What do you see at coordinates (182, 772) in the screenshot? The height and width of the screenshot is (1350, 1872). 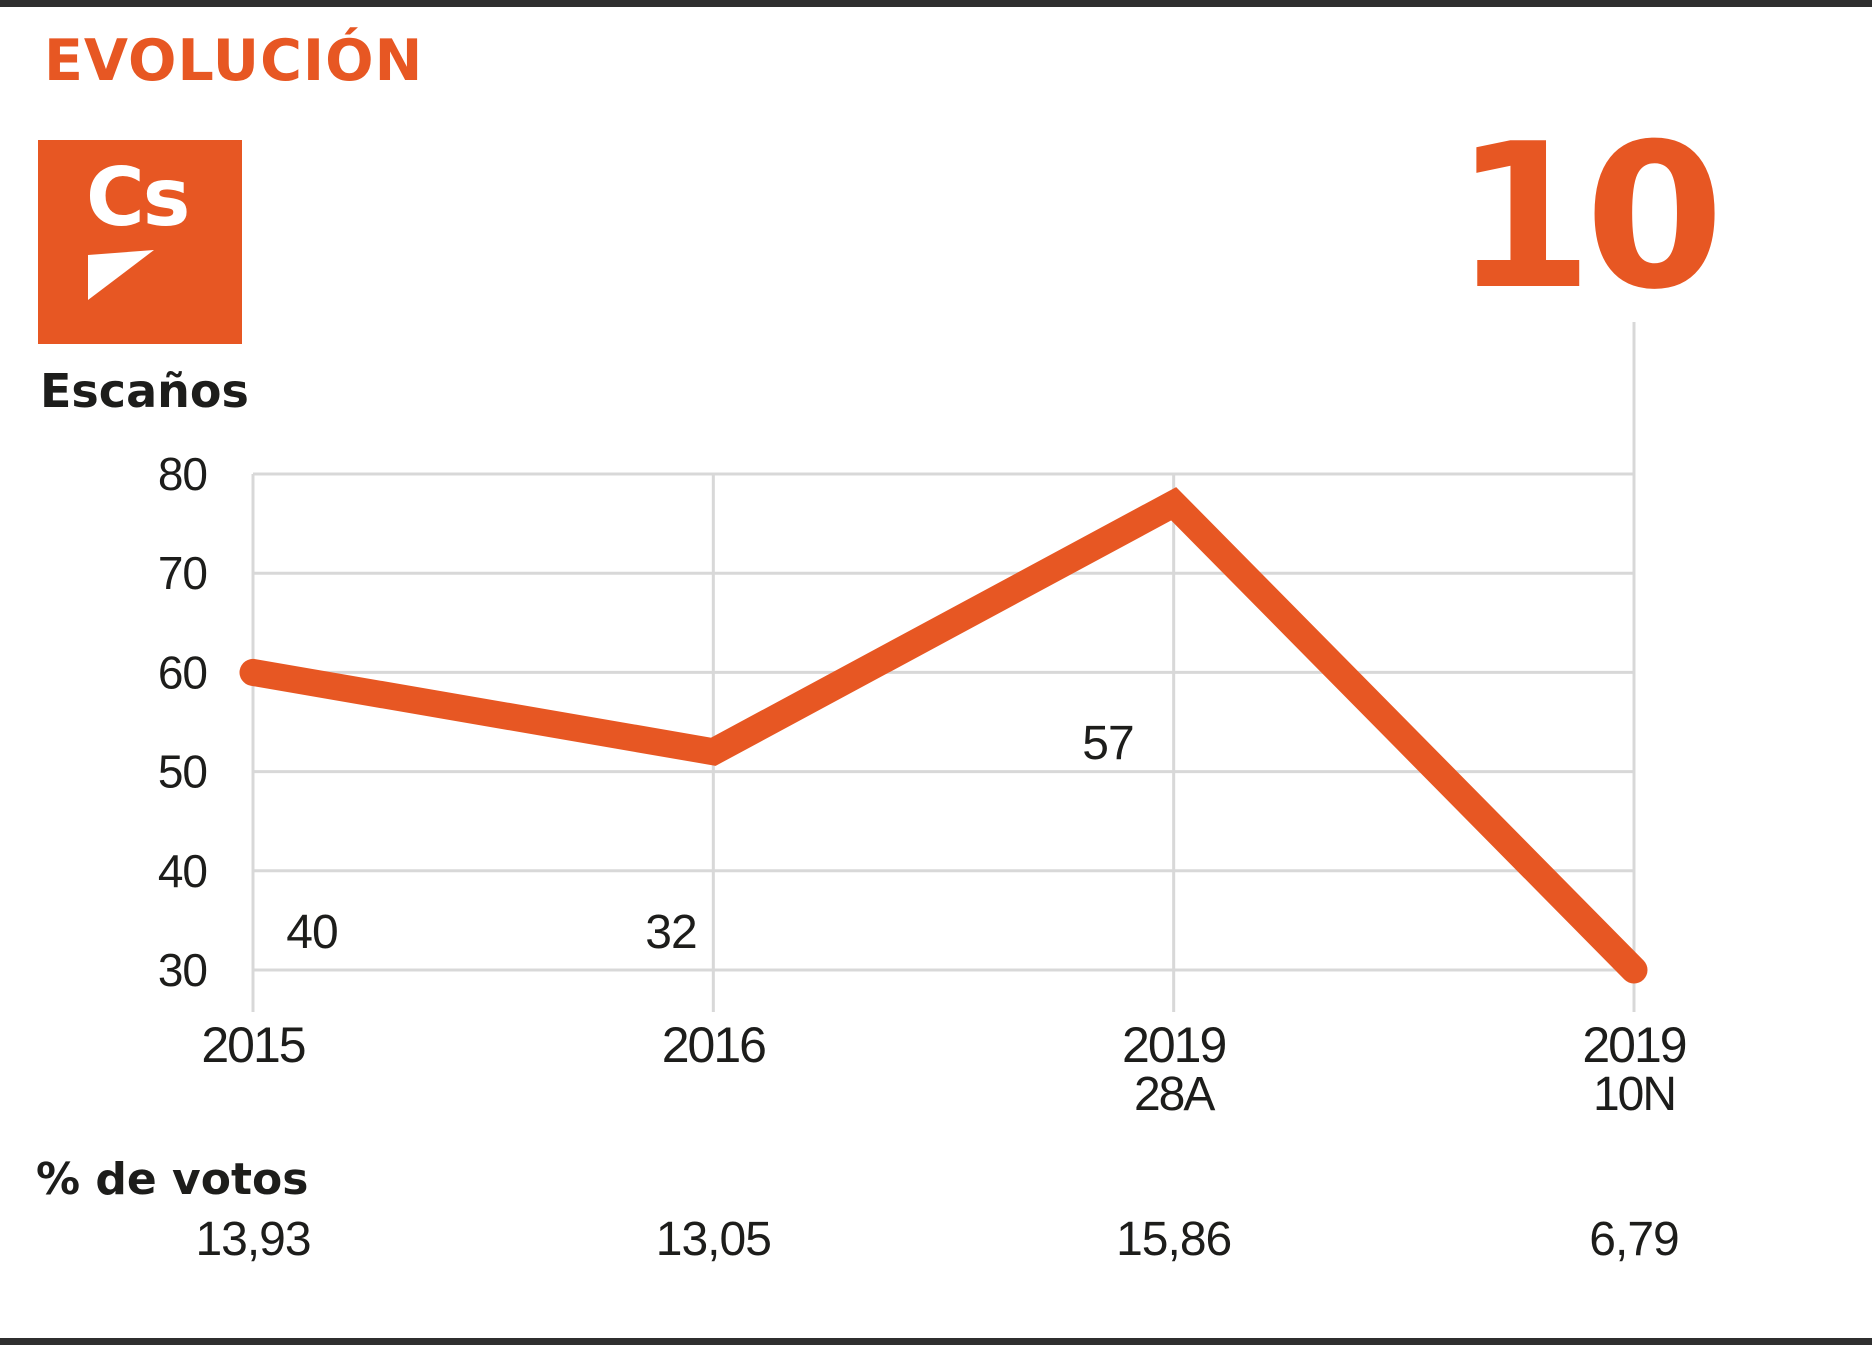 I see `y-axis-tick-label: 50` at bounding box center [182, 772].